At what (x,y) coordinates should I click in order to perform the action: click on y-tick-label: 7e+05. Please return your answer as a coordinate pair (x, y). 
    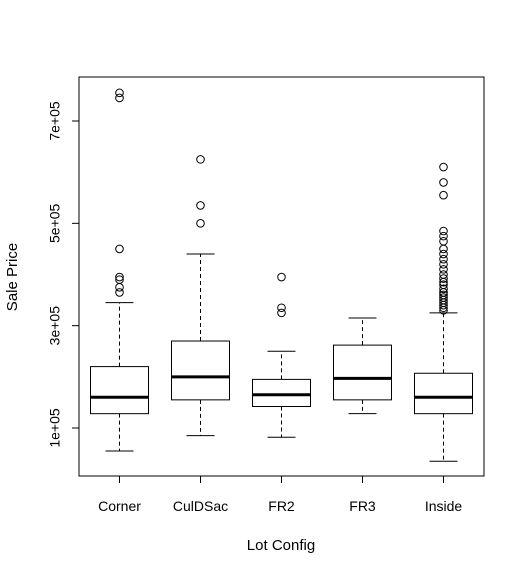
    Looking at the image, I should click on (55, 121).